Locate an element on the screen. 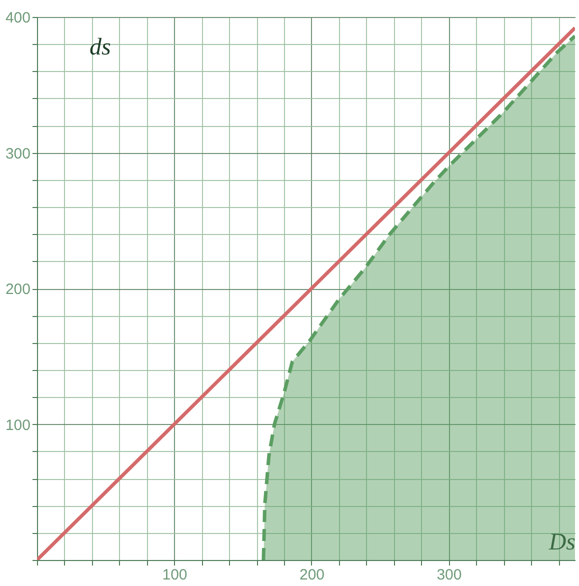 This screenshot has width=579, height=586. x-tick-label: 300 is located at coordinates (449, 575).